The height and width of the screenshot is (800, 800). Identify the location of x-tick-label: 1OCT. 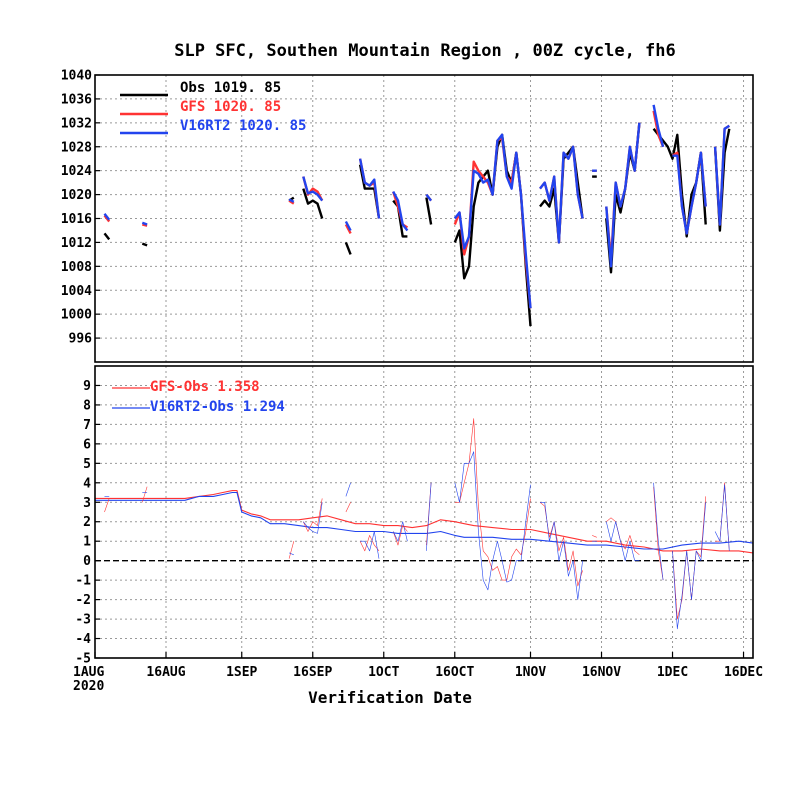
(383, 672).